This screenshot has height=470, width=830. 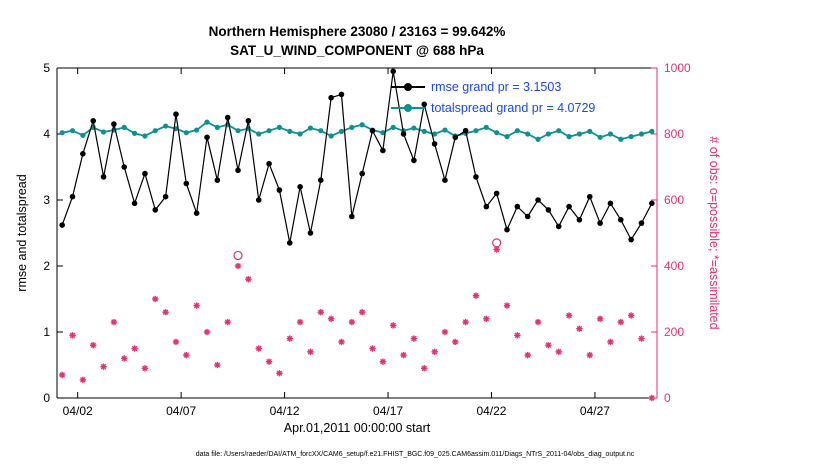 What do you see at coordinates (46, 398) in the screenshot?
I see `y-tick-label-left: 0` at bounding box center [46, 398].